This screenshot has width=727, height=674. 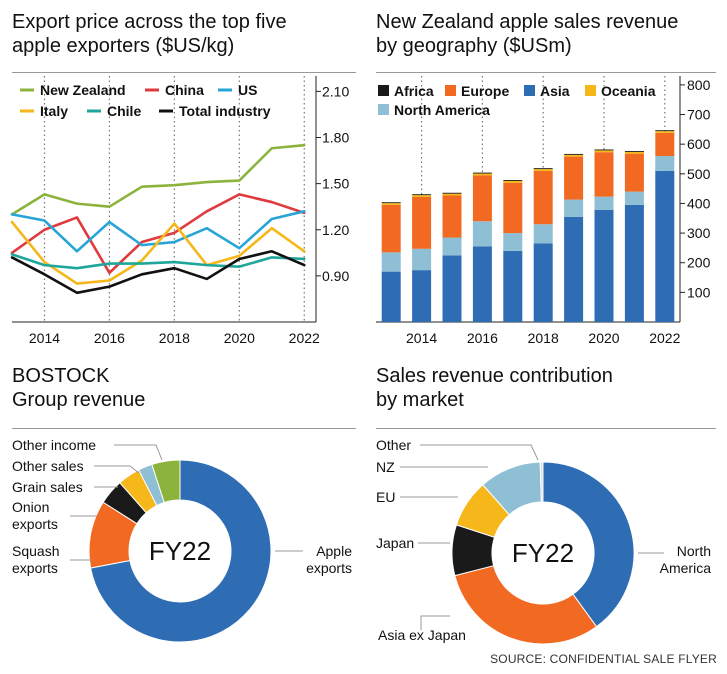 I want to click on bar-europe-2020, so click(x=604, y=174).